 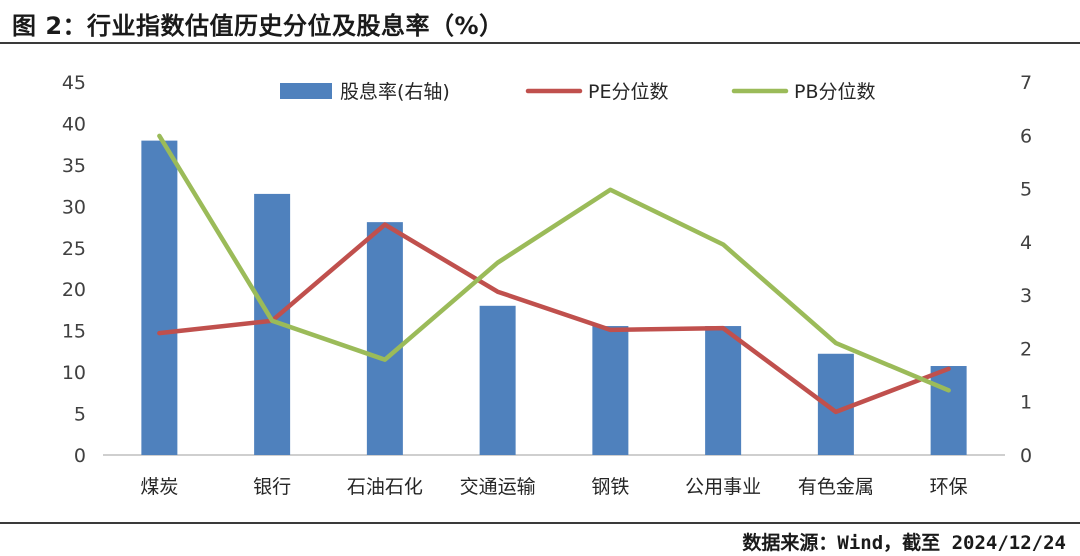 I want to click on chart-title: 图 2：行业指数估值历史分位及股息率（%）, so click(x=258, y=26).